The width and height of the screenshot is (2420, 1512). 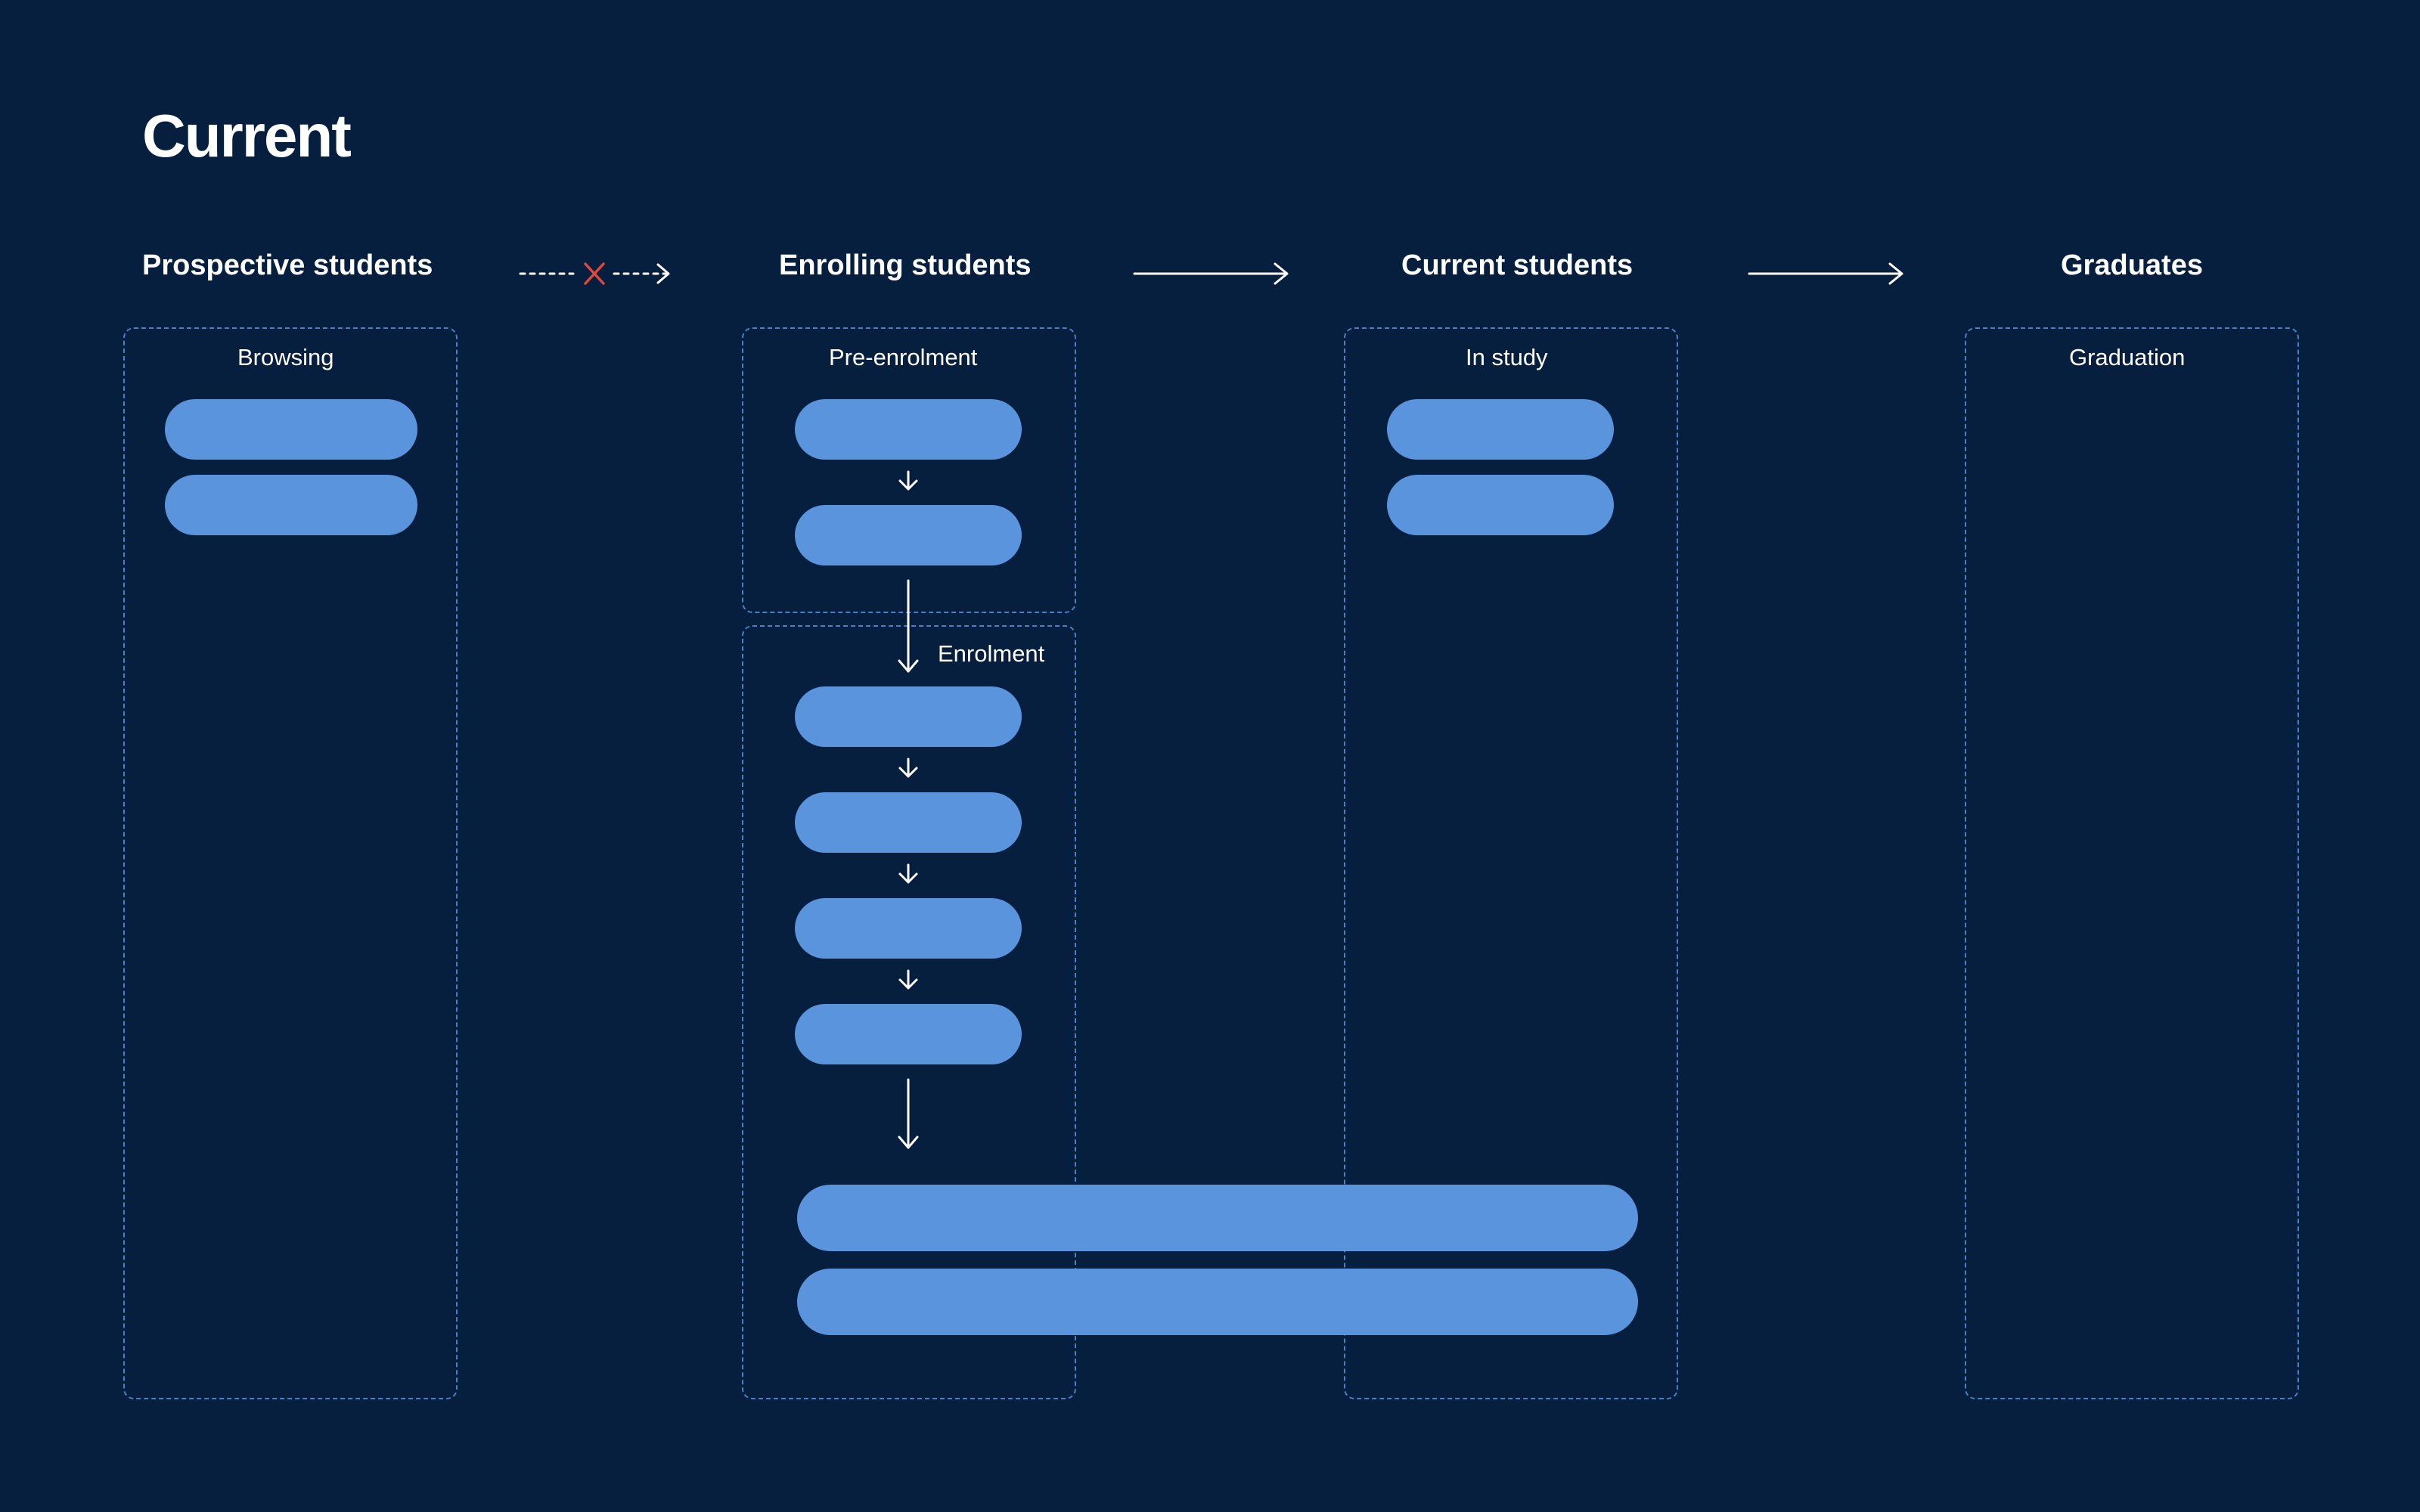 I want to click on group-label-in-study: In study, so click(x=1507, y=357).